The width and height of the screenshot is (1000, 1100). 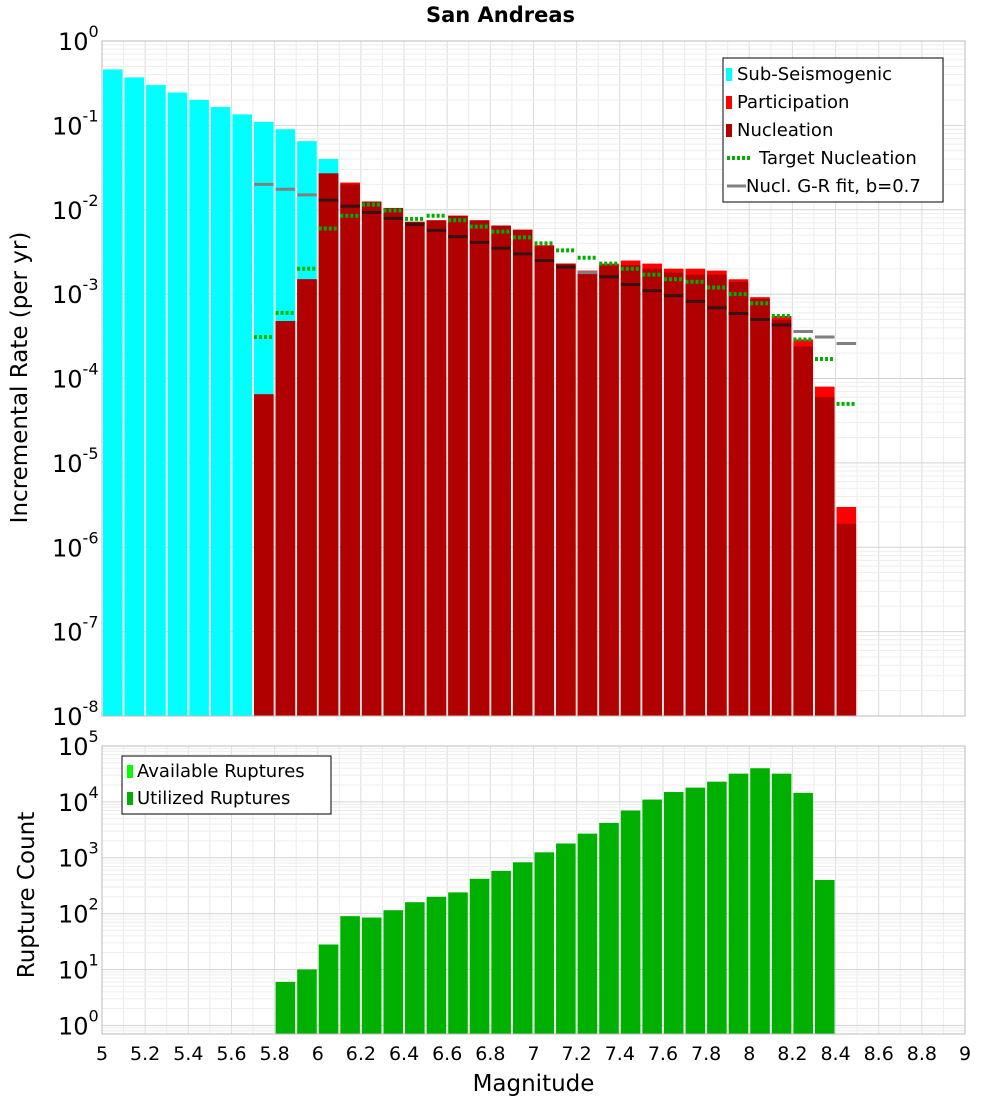 What do you see at coordinates (792, 1054) in the screenshot?
I see `x-tick-label: 8.2` at bounding box center [792, 1054].